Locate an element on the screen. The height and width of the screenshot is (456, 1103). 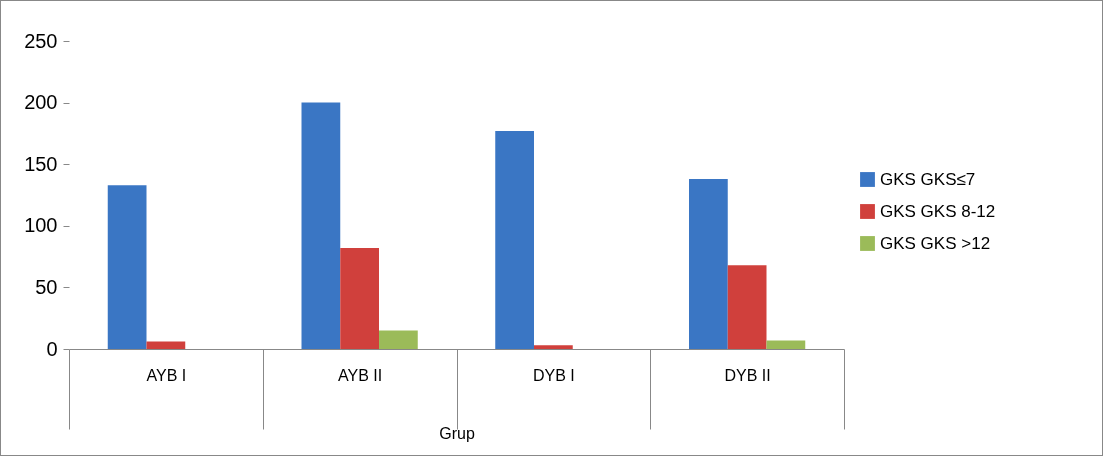
x-tick-label: DYB I is located at coordinates (553, 375).